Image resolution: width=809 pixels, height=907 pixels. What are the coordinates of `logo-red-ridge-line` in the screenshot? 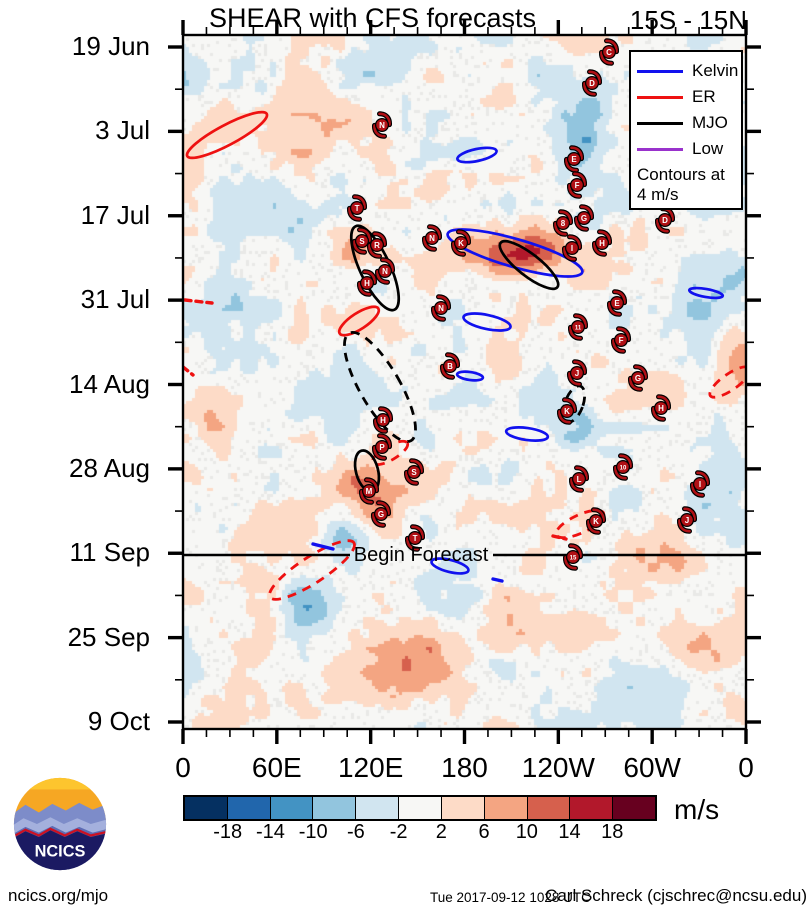 It's located at (60, 833).